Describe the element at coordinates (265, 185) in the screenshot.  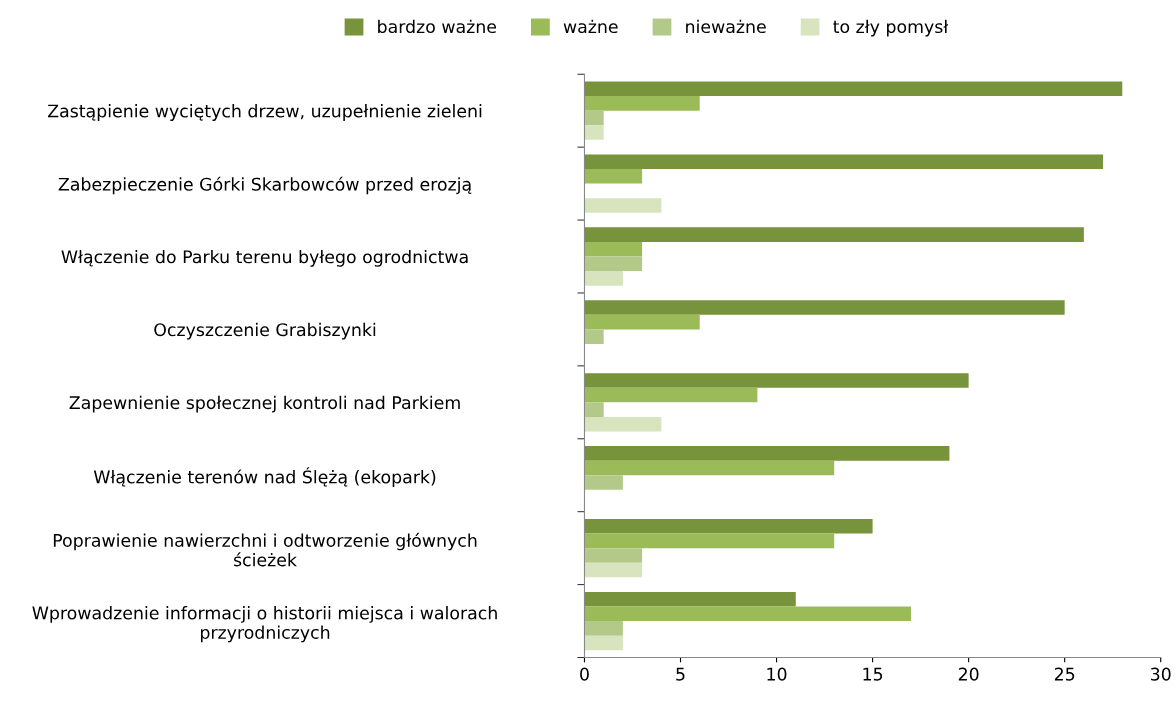
I see `y-tick-label: Zabezpieczenie Górki Skarbowców przed erozją` at that location.